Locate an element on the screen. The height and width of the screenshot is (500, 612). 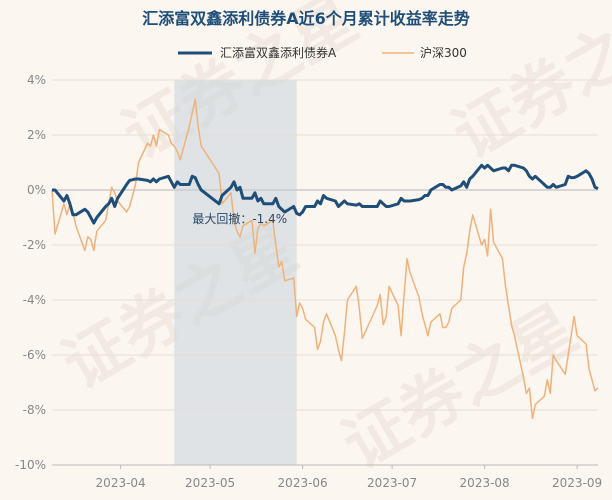
y-tick-label: 2% is located at coordinates (36, 135).